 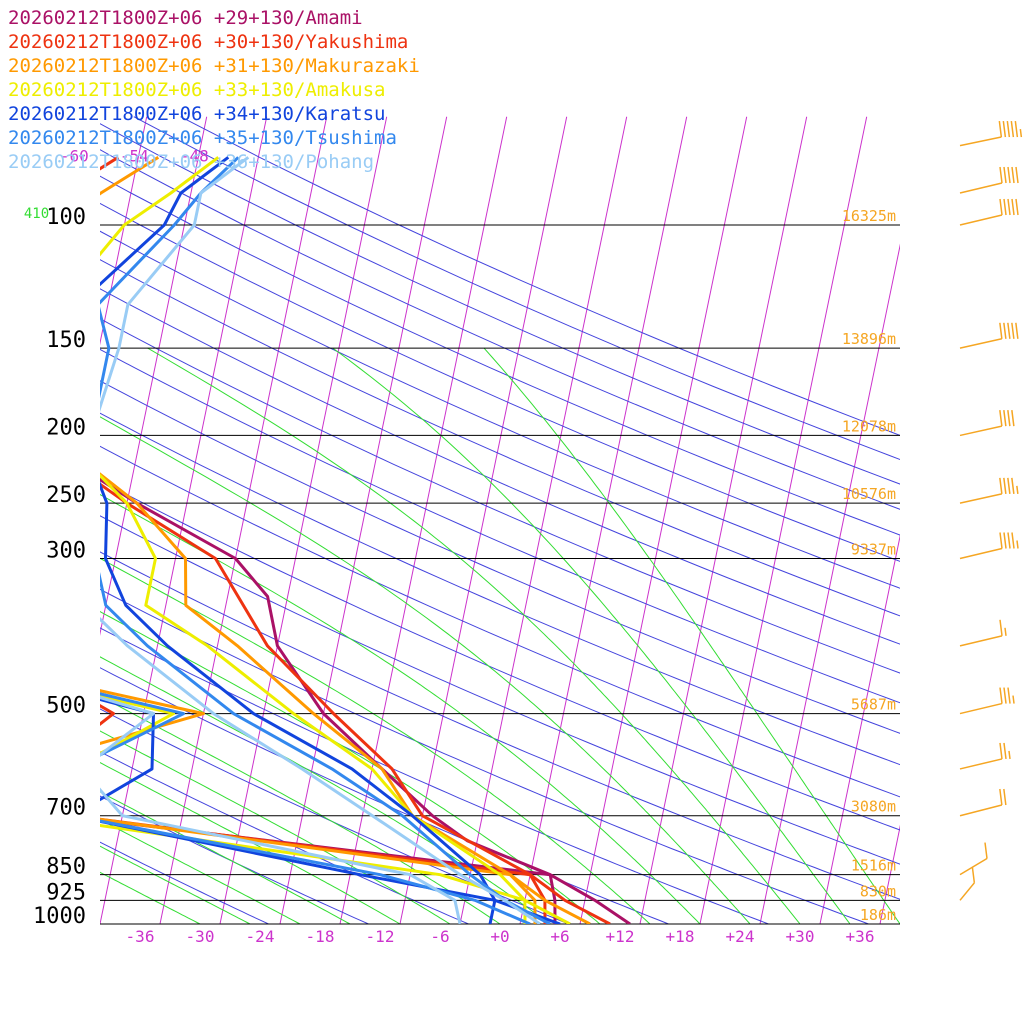 I want to click on x-tick-label: +24, so click(x=740, y=936).